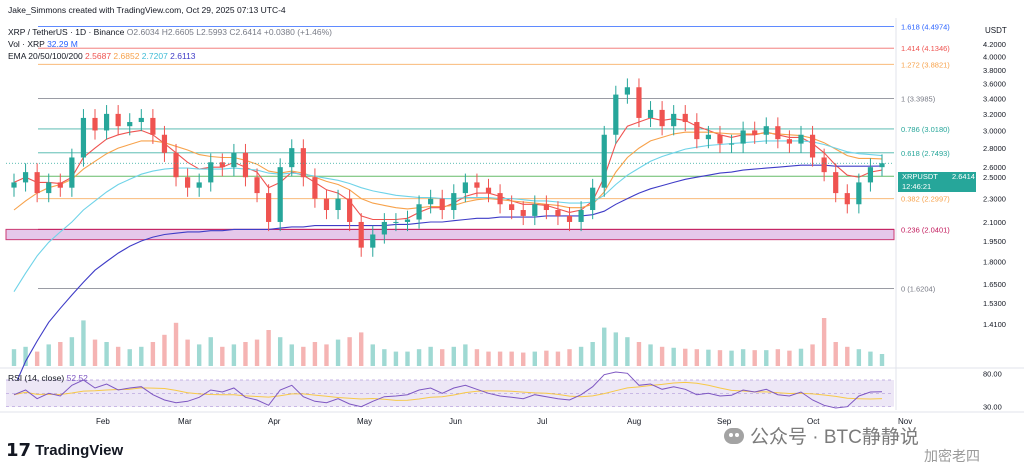 The image size is (1024, 473). Describe the element at coordinates (925, 129) in the screenshot. I see `fib-label: 0.786 (3.0180)` at that location.